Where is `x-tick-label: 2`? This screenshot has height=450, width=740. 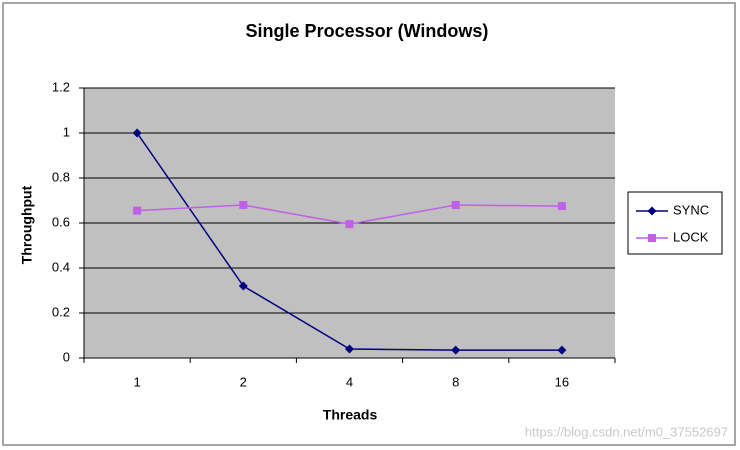 x-tick-label: 2 is located at coordinates (243, 381).